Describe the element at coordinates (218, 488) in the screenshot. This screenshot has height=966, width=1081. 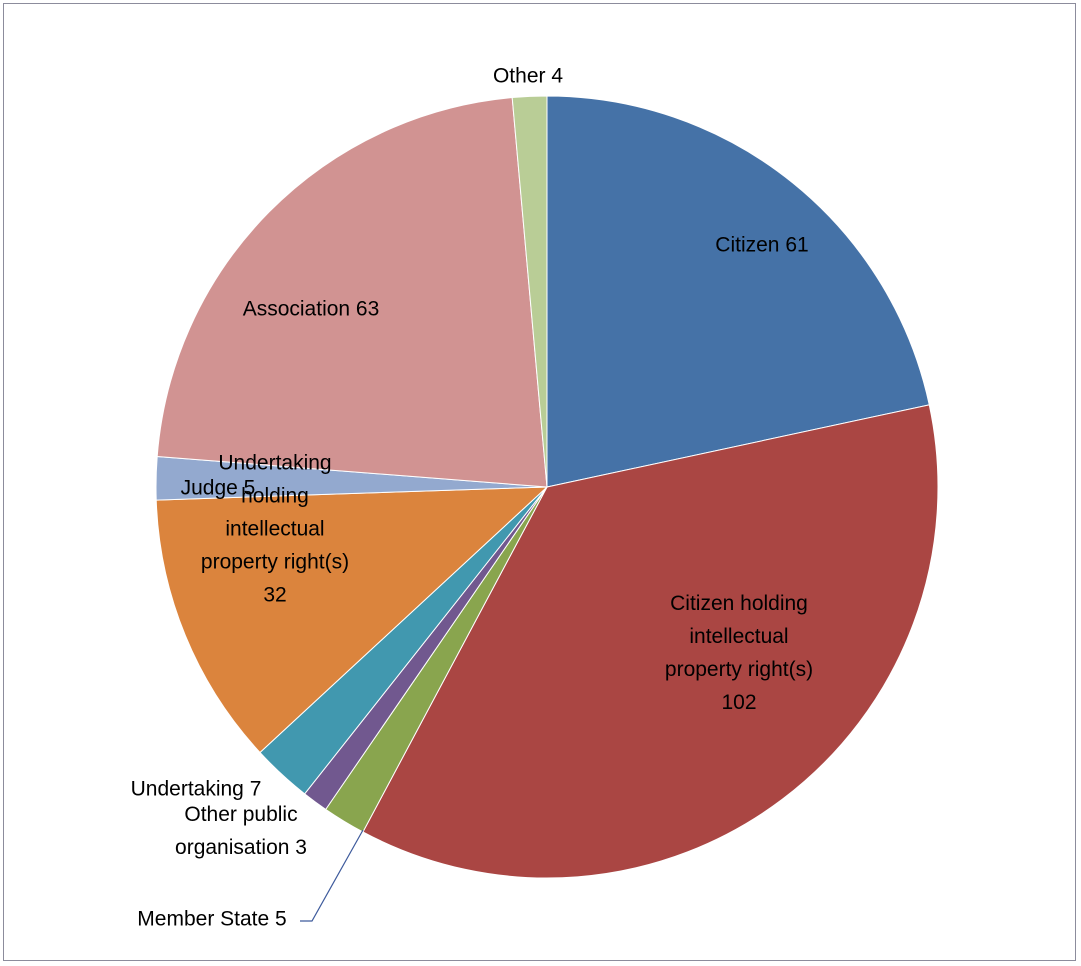
I see `data-label-judge: Judge 5` at that location.